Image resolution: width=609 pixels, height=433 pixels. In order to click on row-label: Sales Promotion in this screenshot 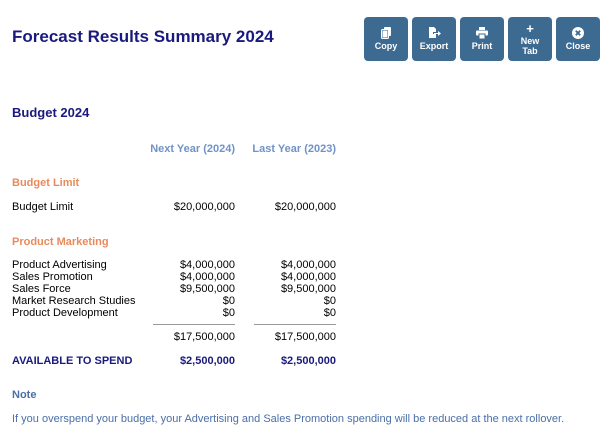, I will do `click(52, 277)`.